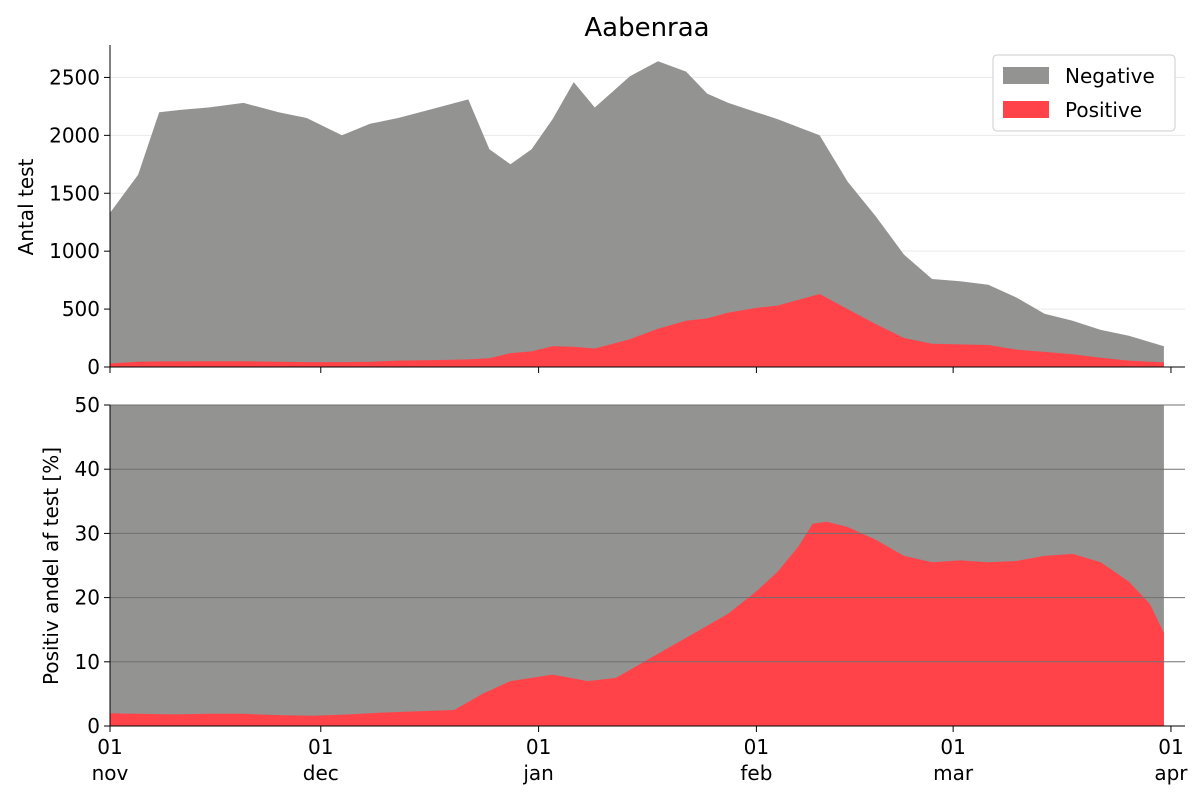  Describe the element at coordinates (321, 773) in the screenshot. I see `x-tick-label-month: dec` at that location.